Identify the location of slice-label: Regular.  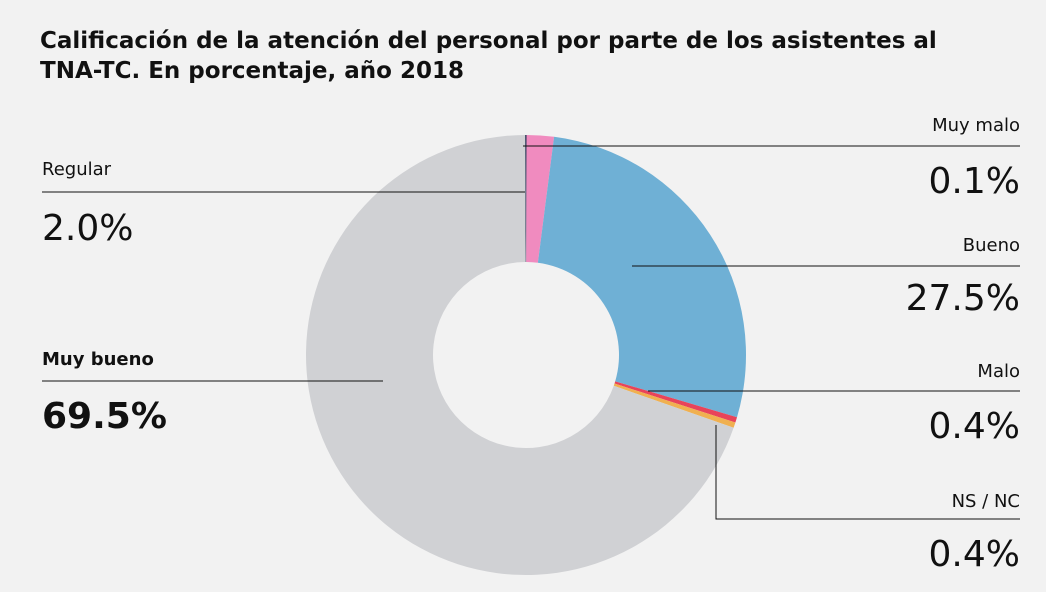
(77, 169).